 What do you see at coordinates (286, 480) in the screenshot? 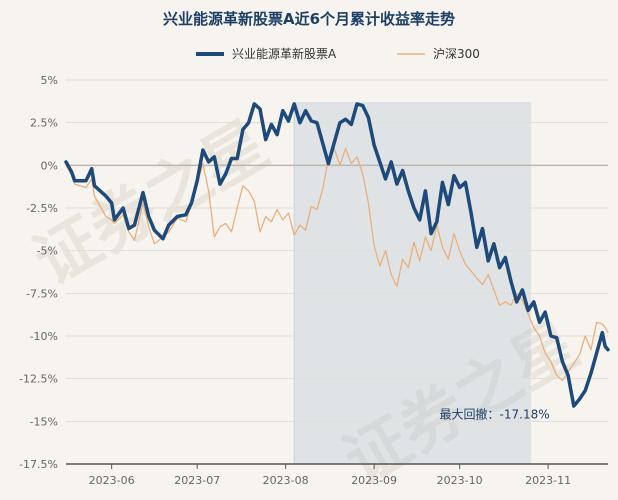
I see `x-tick-label: 2023-08` at bounding box center [286, 480].